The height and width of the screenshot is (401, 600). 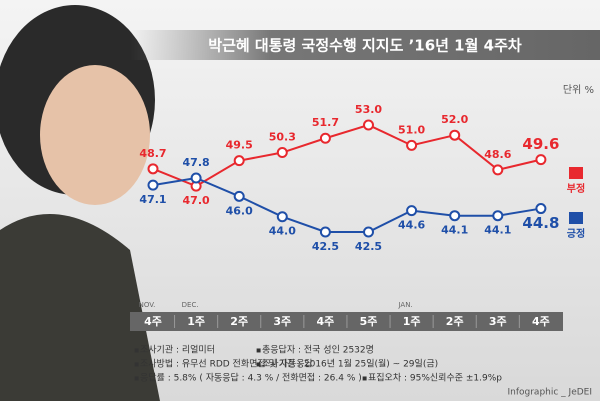 I want to click on month-label: JAN., so click(x=404, y=305).